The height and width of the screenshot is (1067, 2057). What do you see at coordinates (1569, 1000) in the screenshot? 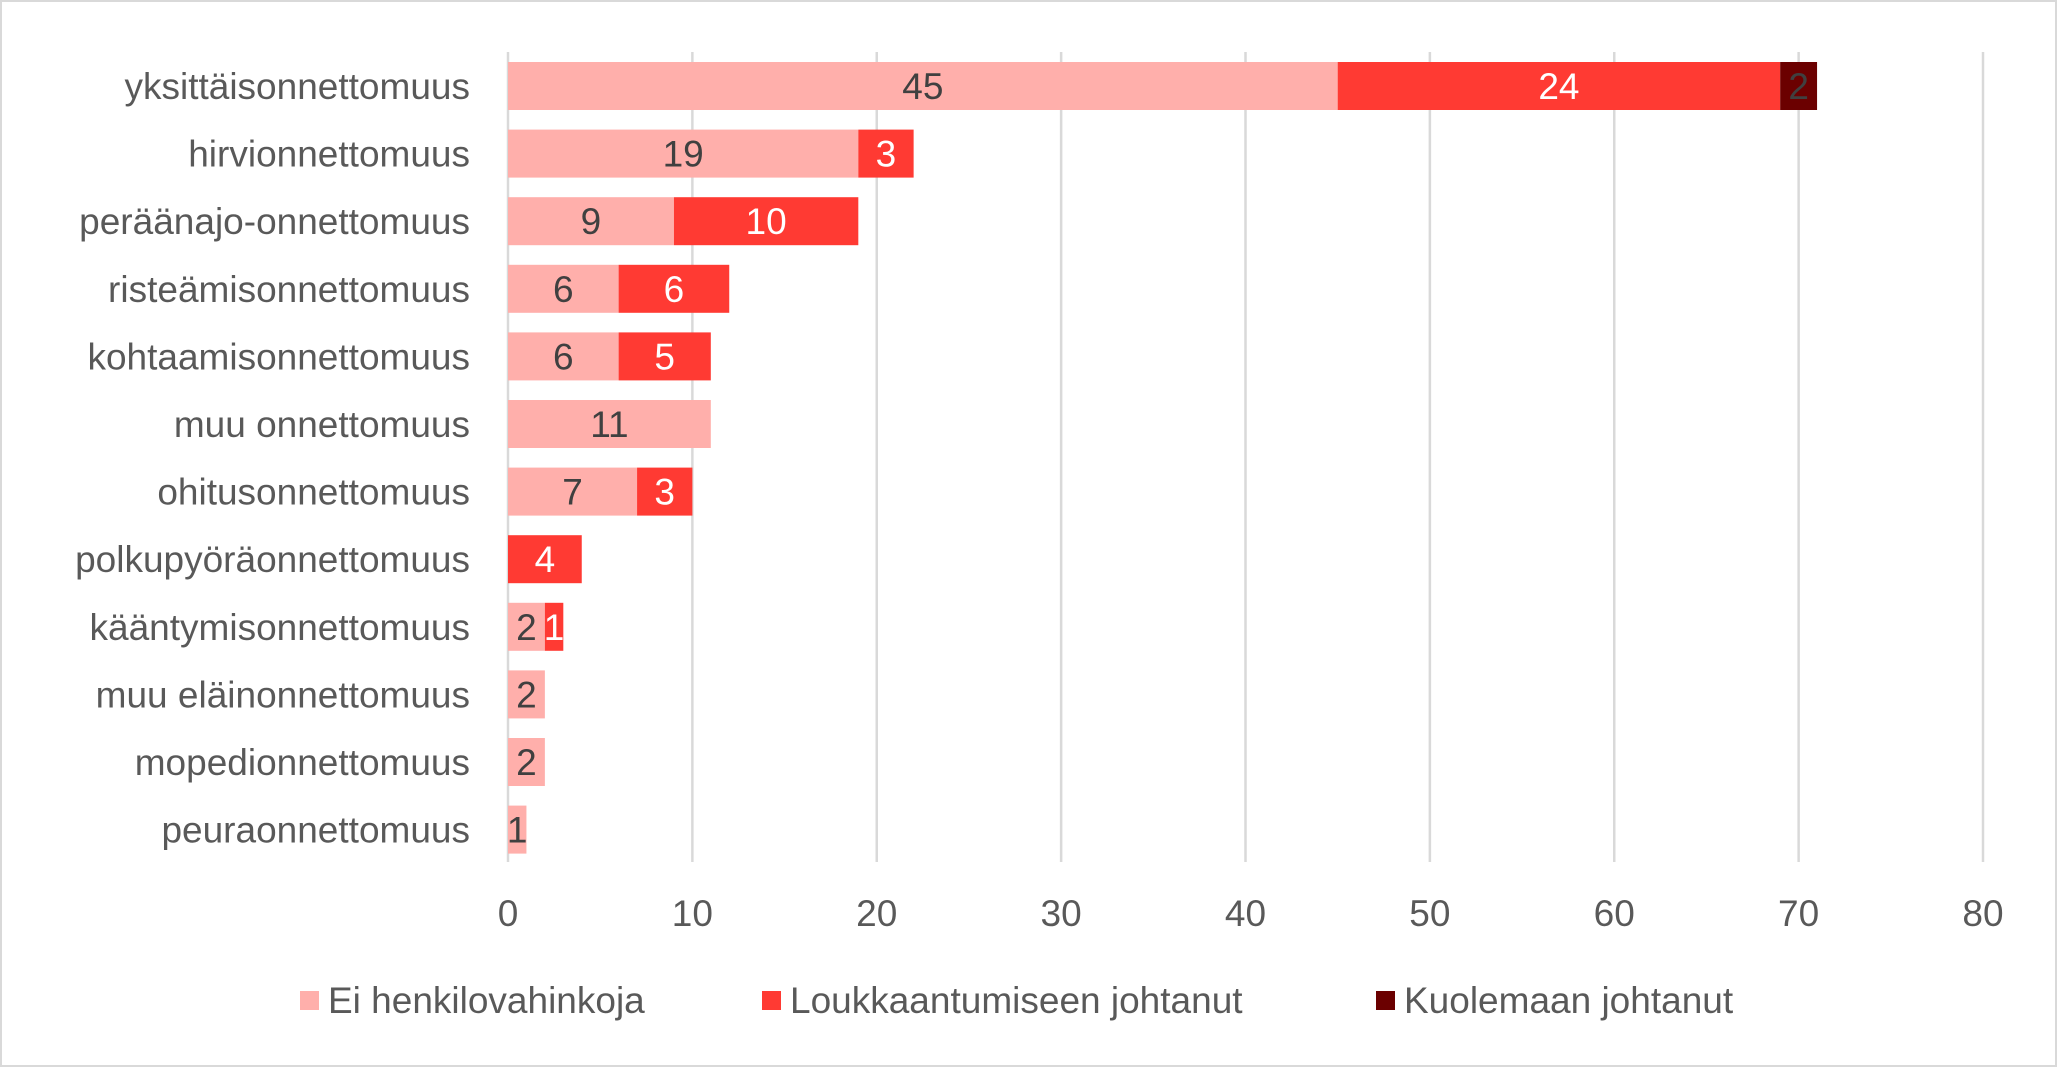
I see `legend-label: Kuolemaan johtanut` at bounding box center [1569, 1000].